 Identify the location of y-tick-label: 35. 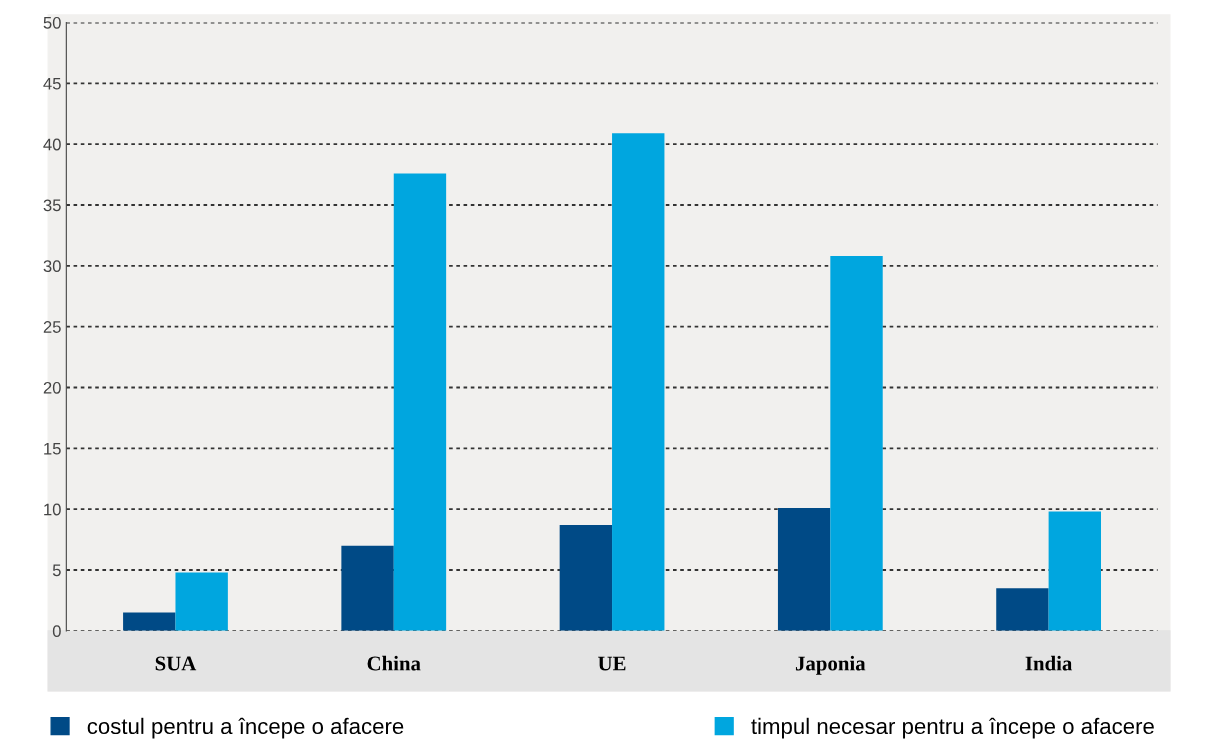
(52, 205).